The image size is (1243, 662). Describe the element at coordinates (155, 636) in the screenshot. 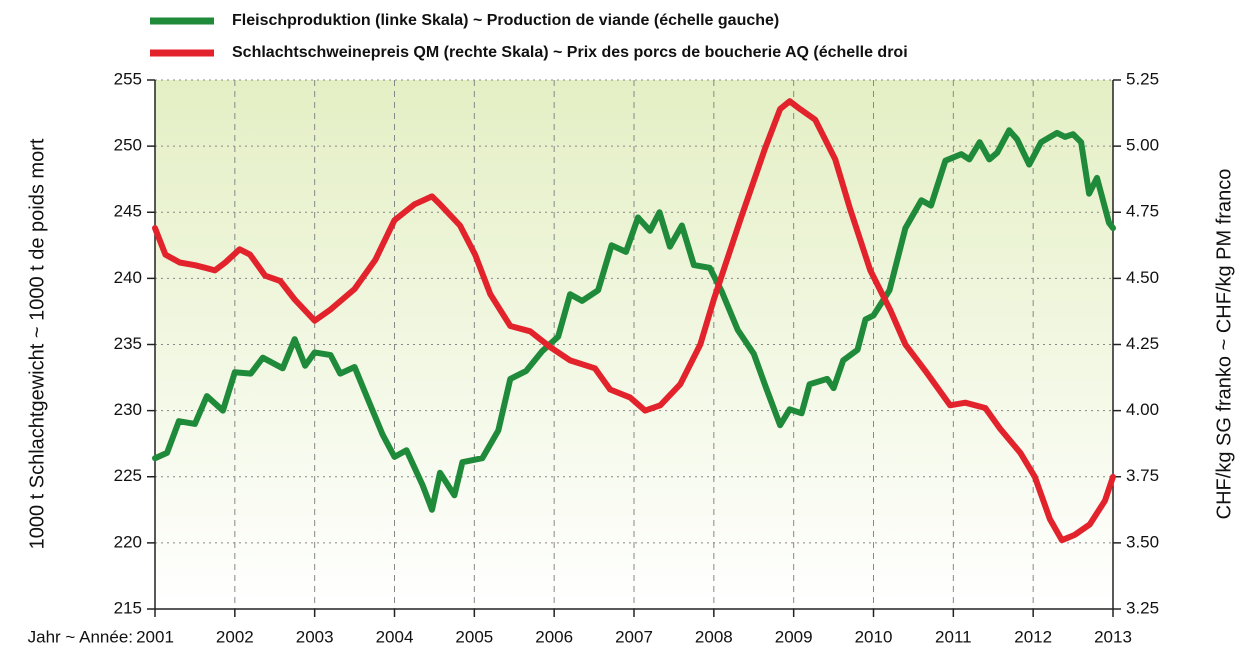

I see `x-tick-label: 2001` at that location.